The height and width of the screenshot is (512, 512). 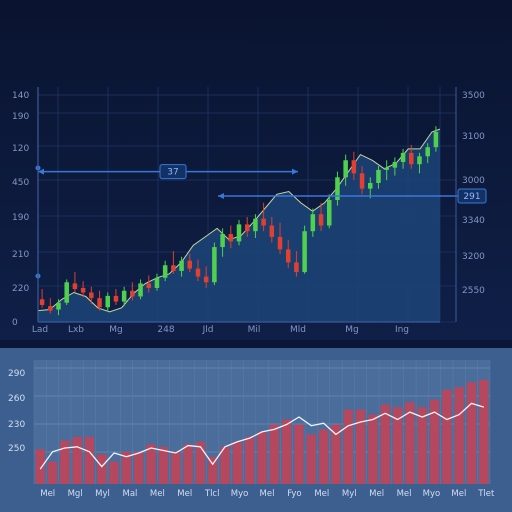 I want to click on x-tick-label: Mgl, so click(x=75, y=494).